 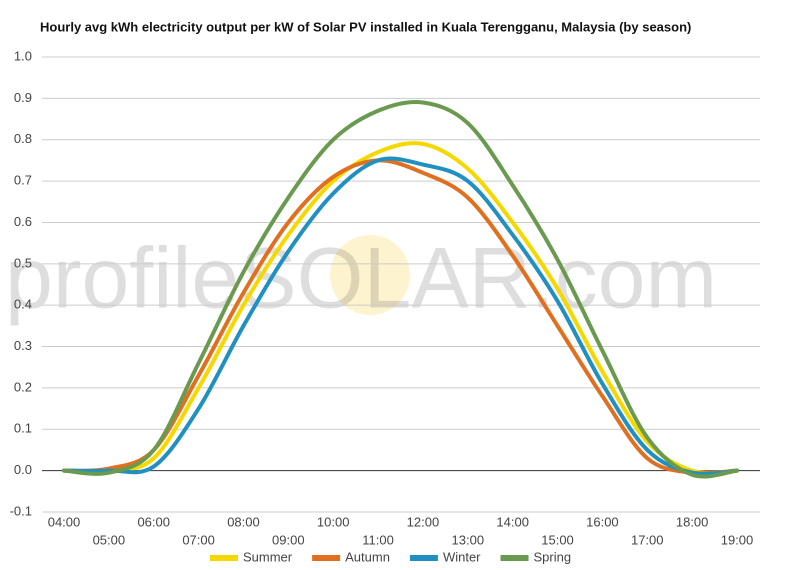 I want to click on y-tick-label: 0.8, so click(x=23, y=138).